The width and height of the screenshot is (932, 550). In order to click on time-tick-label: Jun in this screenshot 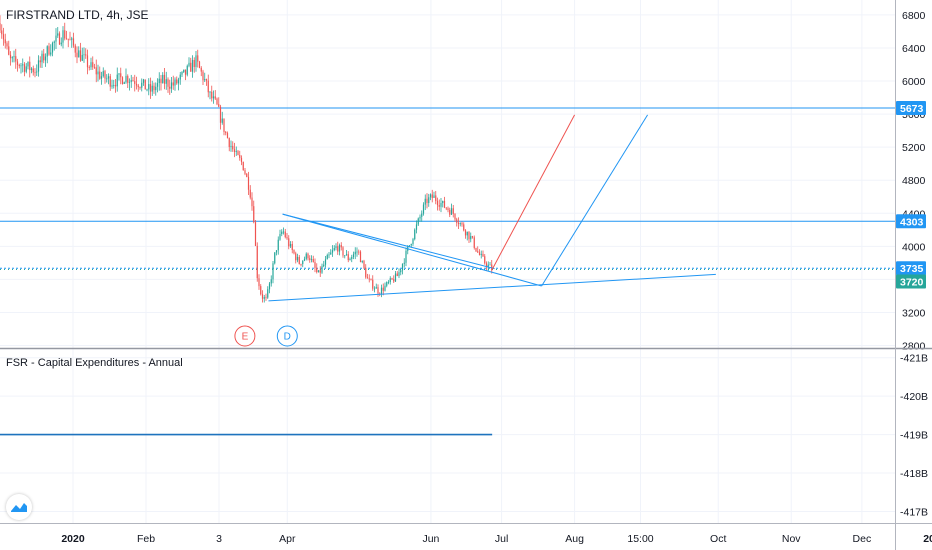, I will do `click(430, 539)`.